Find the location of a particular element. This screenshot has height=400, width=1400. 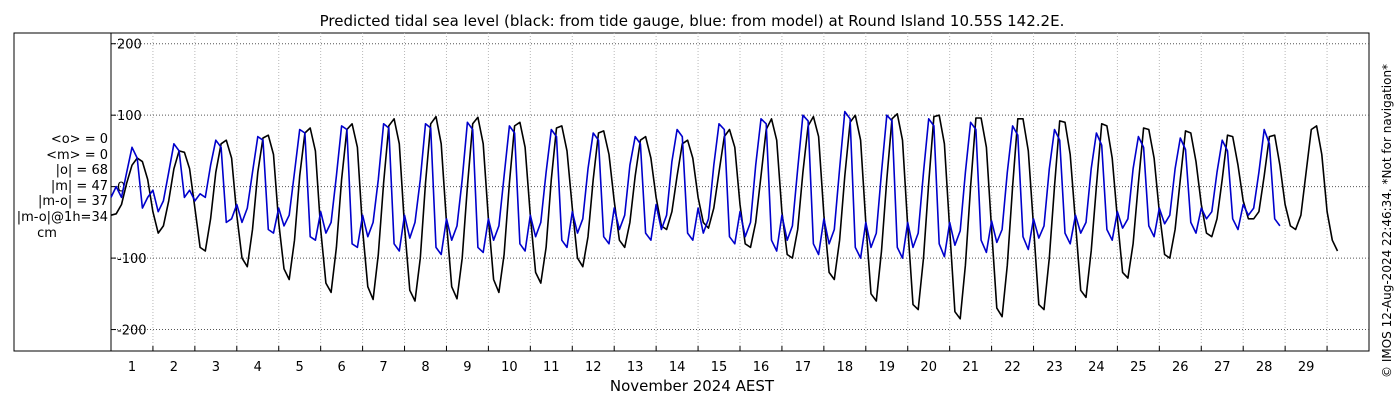

x-tick-label: 15 is located at coordinates (719, 367).